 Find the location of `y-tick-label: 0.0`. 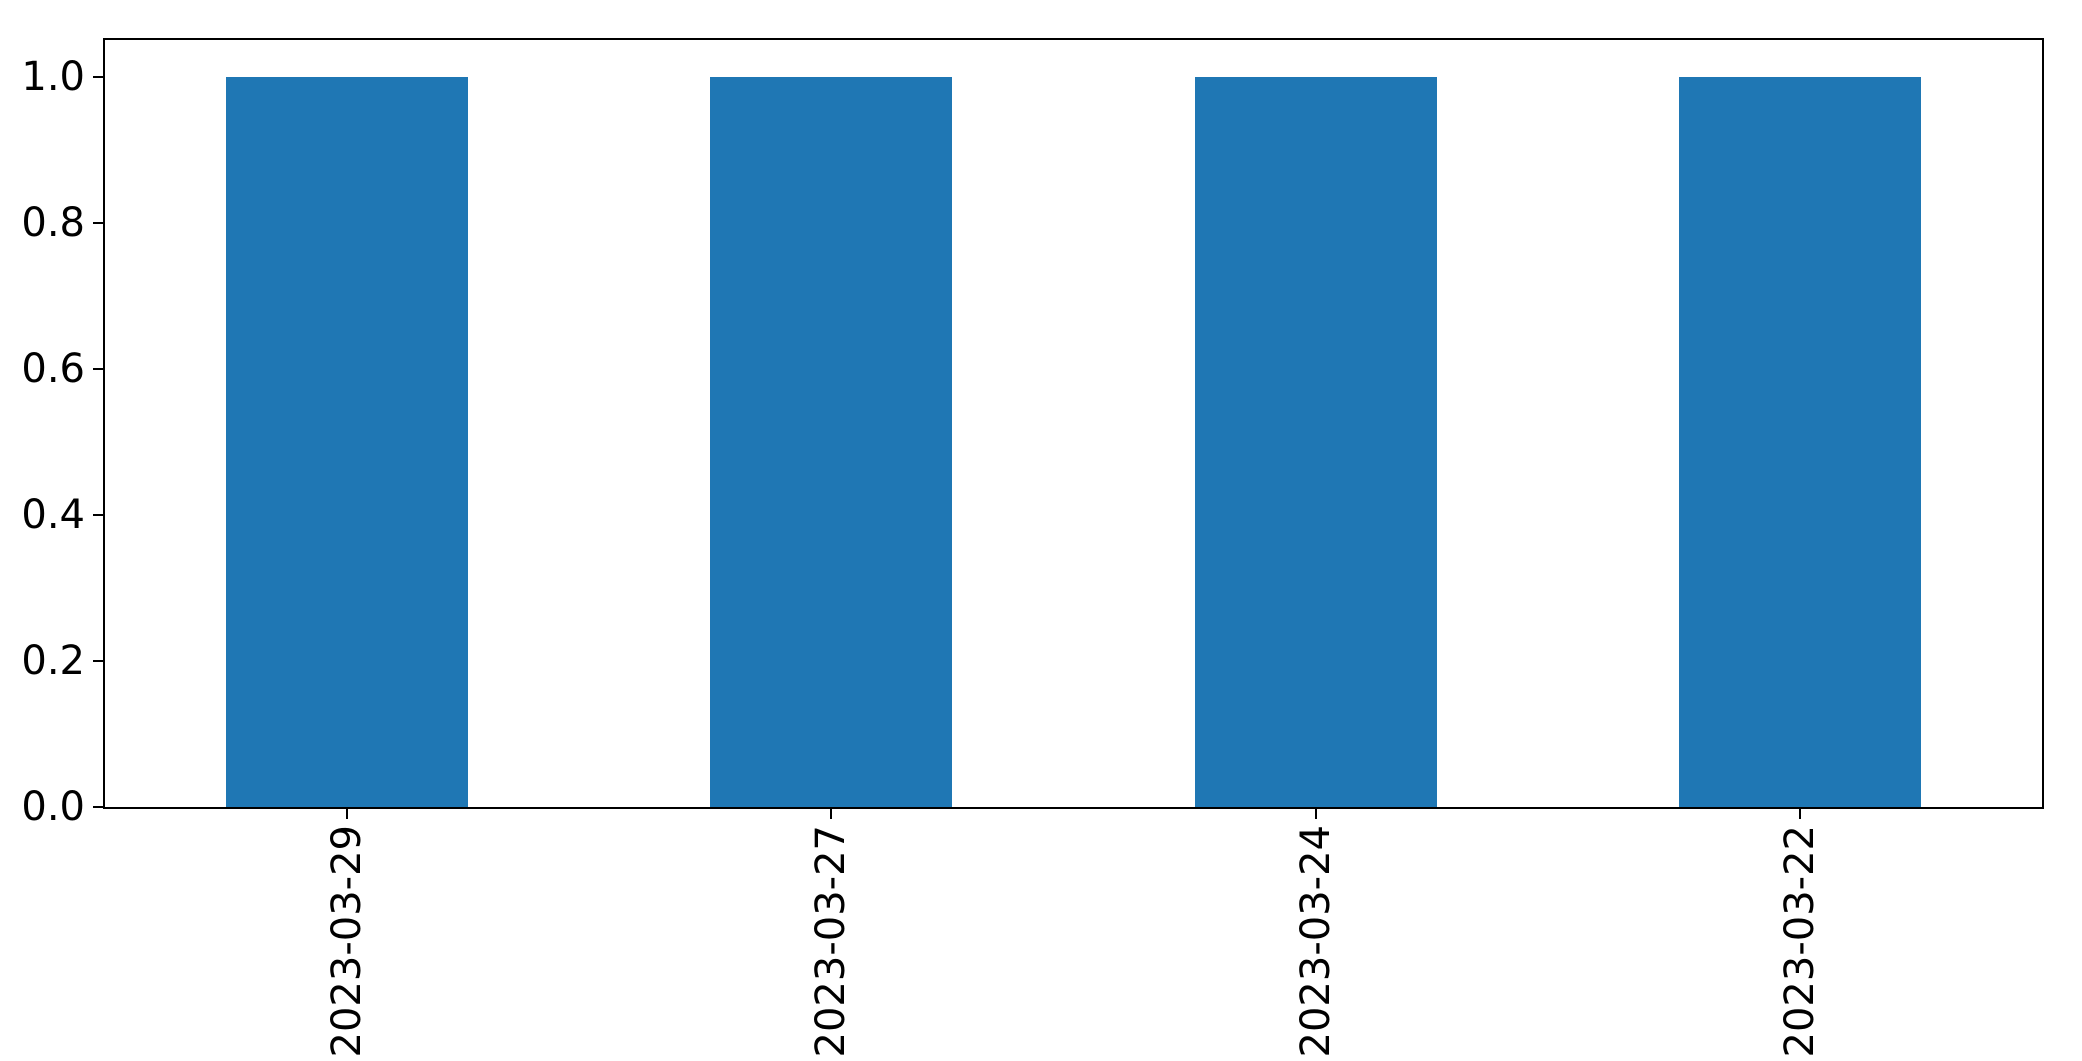

y-tick-label: 0.0 is located at coordinates (53, 807).